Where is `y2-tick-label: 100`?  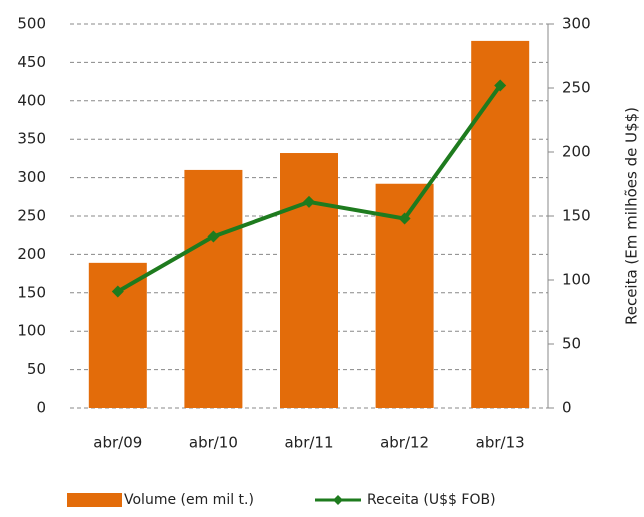 y2-tick-label: 100 is located at coordinates (576, 280).